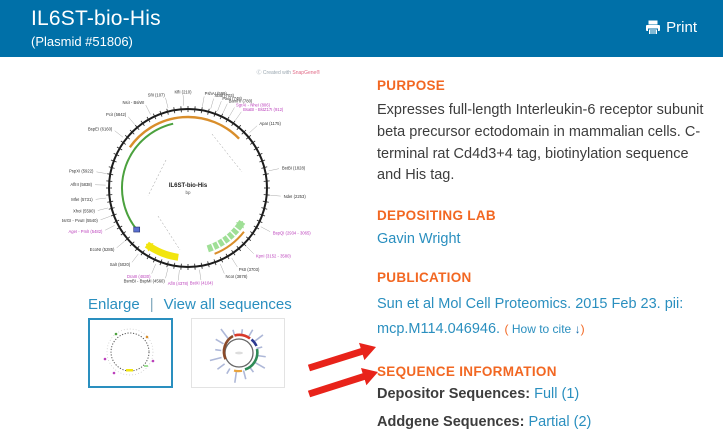  Describe the element at coordinates (188, 192) in the screenshot. I see `map-center-sublabel: bp` at that location.